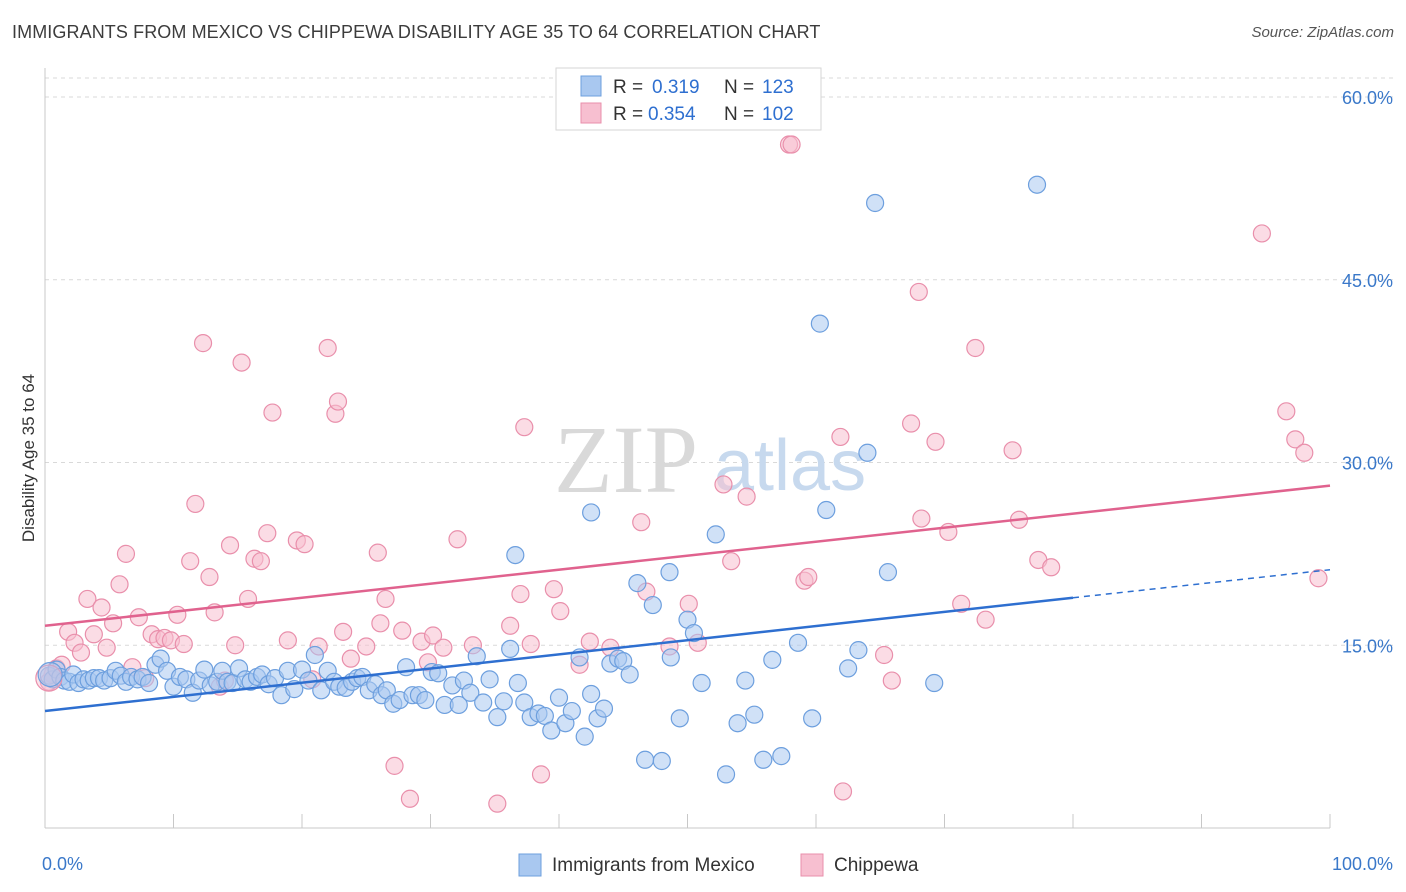  Describe the element at coordinates (1367, 98) in the screenshot. I see `y-tick-label: 60.0%` at that location.